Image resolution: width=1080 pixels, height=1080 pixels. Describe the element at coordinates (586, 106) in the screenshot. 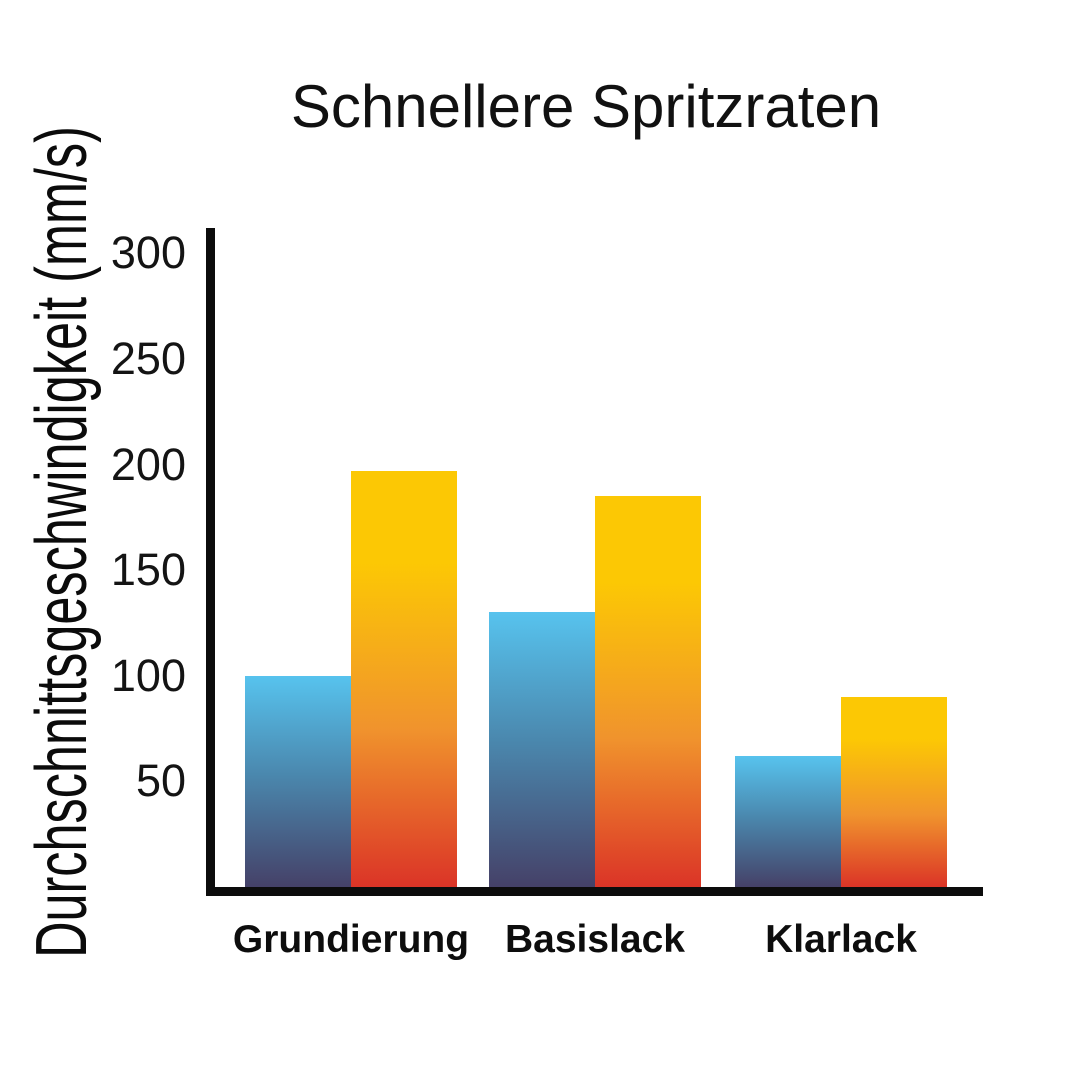

I see `chart-title: Schnellere Spritzraten` at that location.